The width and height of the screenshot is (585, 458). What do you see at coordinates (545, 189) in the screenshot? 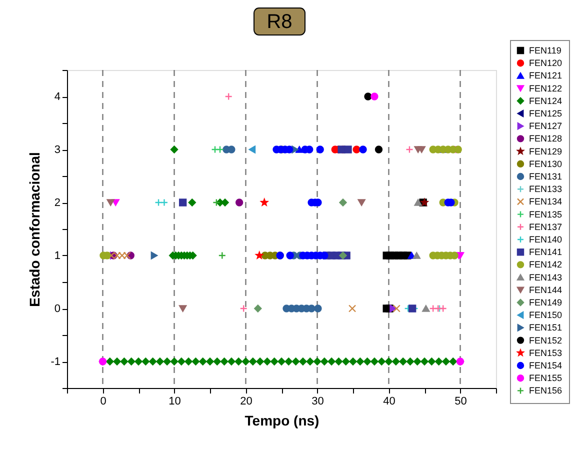
I see `legend-label: FEN133` at bounding box center [545, 189].